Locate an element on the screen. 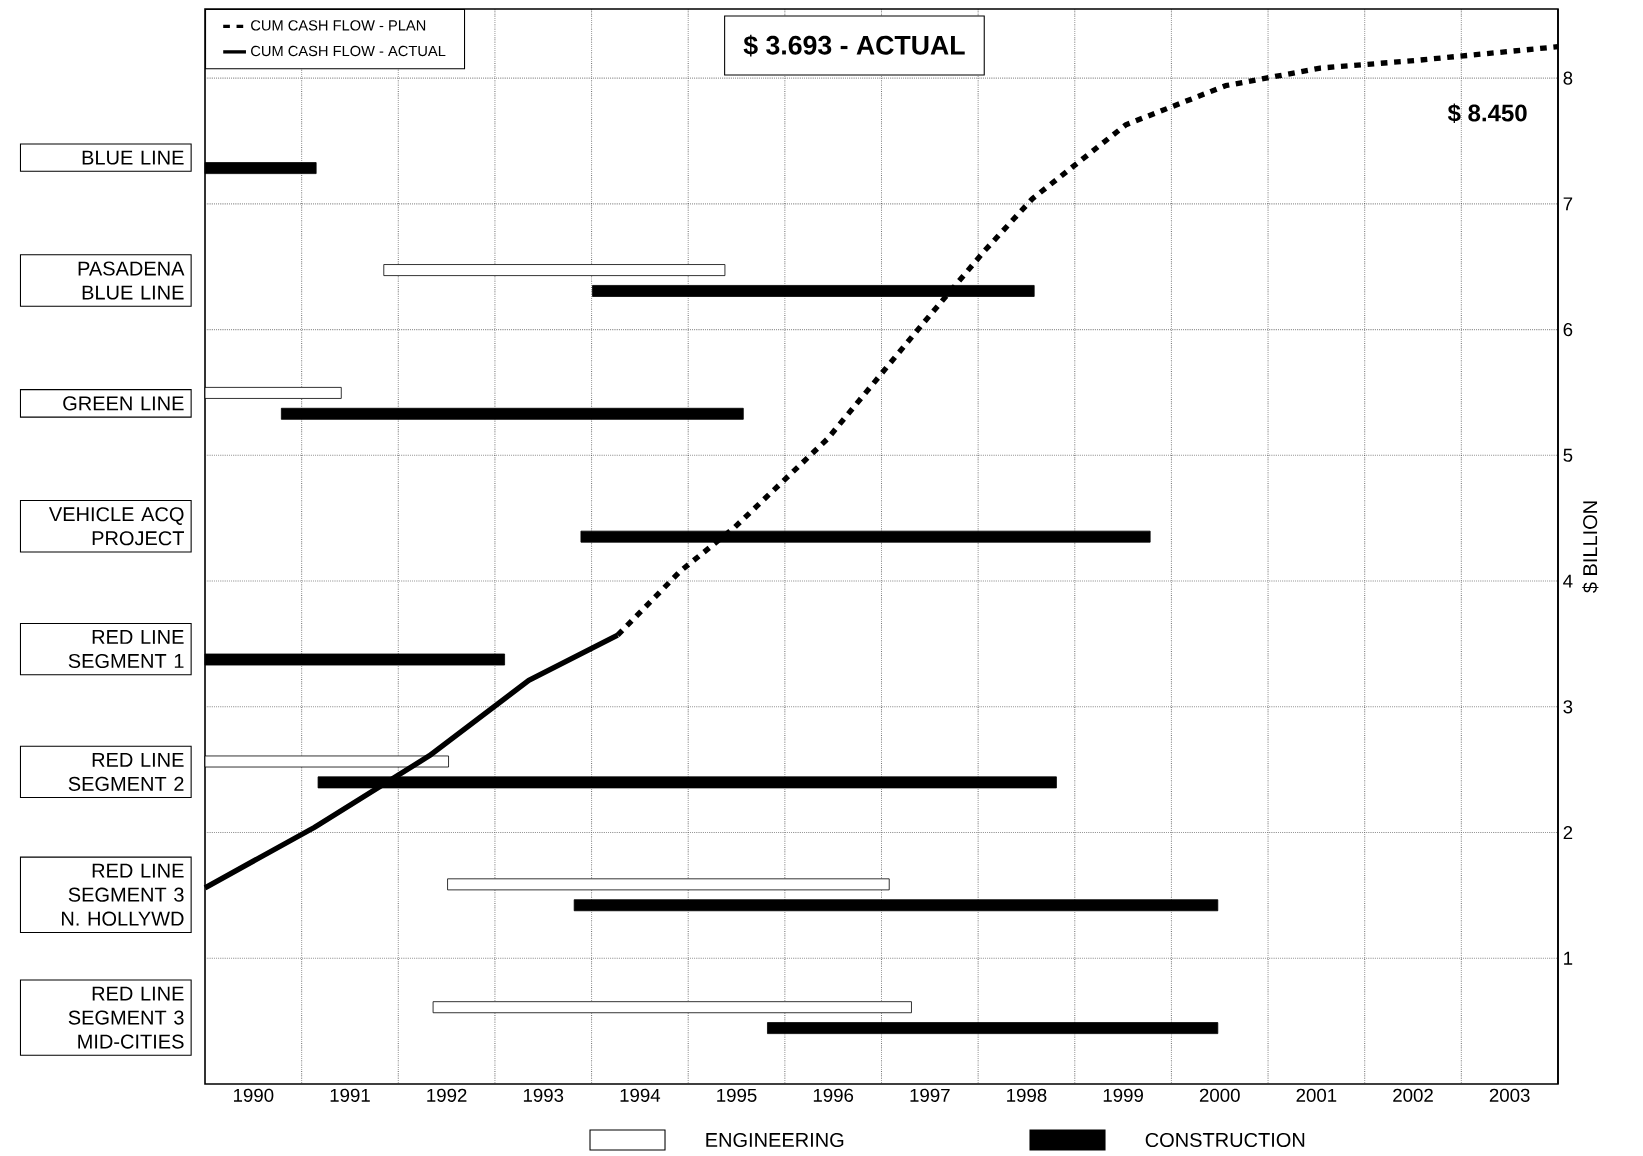 This screenshot has width=1643, height=1156. y-tick-label: BLUE LINE is located at coordinates (133, 157).